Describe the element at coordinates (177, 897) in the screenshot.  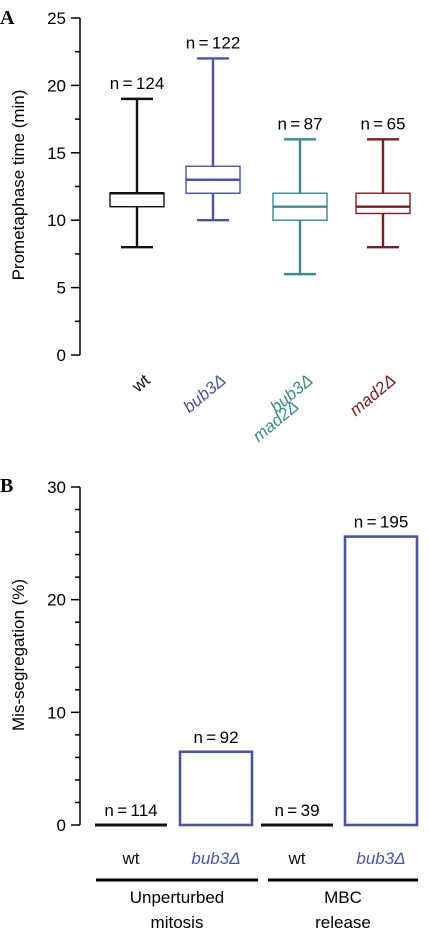
I see `group-label: Unperturbed` at that location.